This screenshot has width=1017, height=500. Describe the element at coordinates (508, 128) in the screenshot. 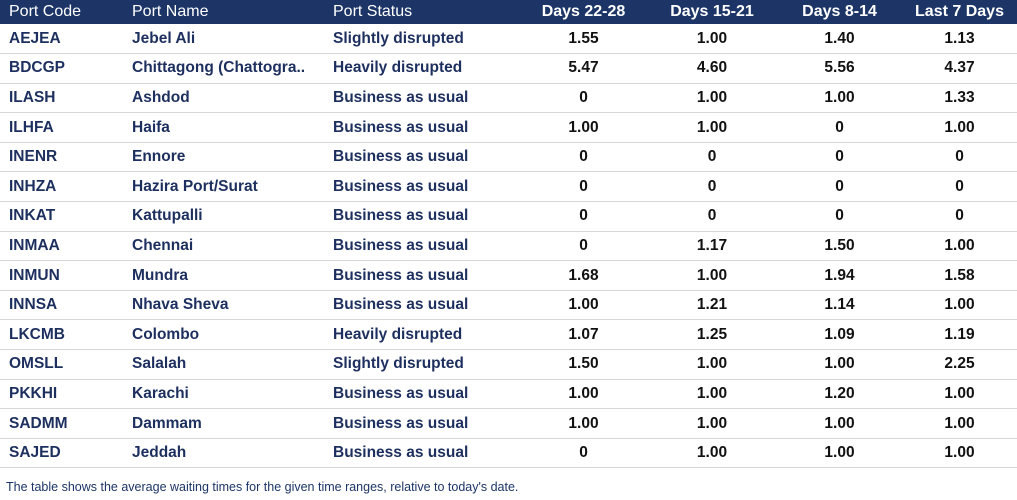

I see `table-row: ILHFA Haifa Business as usual 1.00 1.00 0 1.00` at that location.